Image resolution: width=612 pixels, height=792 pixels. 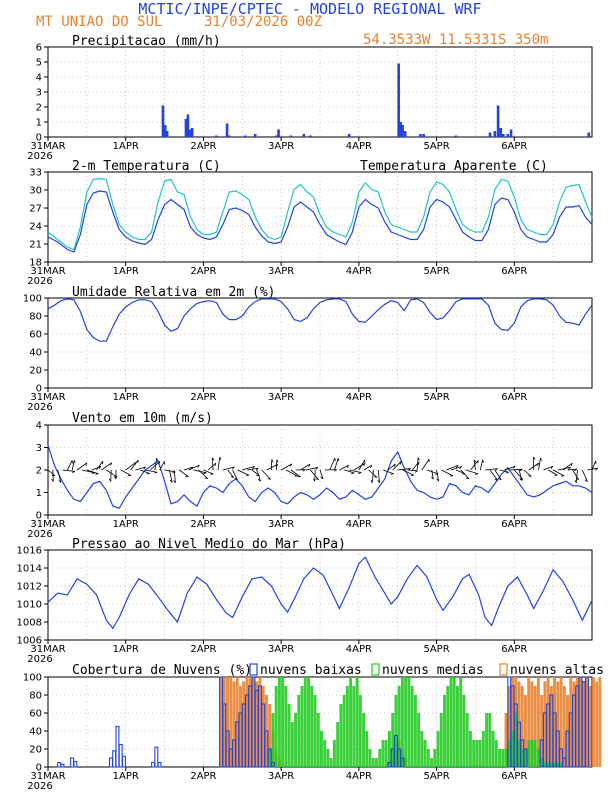 I want to click on temp-title: 2-m Temperatura (C), so click(x=146, y=166).